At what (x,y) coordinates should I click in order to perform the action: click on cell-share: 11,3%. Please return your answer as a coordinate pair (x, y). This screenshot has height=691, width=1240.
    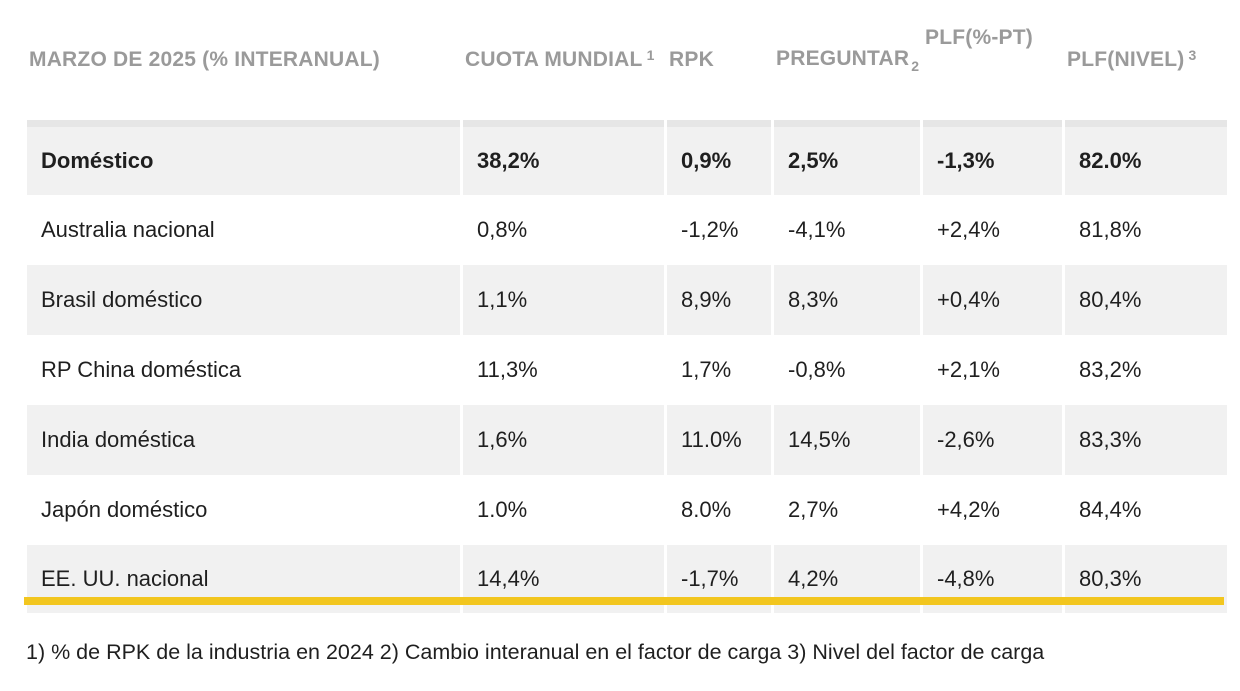
    Looking at the image, I should click on (563, 370).